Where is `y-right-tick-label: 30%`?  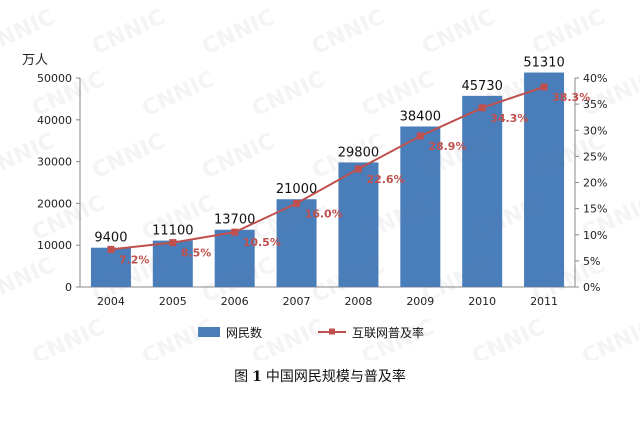
y-right-tick-label: 30% is located at coordinates (595, 130).